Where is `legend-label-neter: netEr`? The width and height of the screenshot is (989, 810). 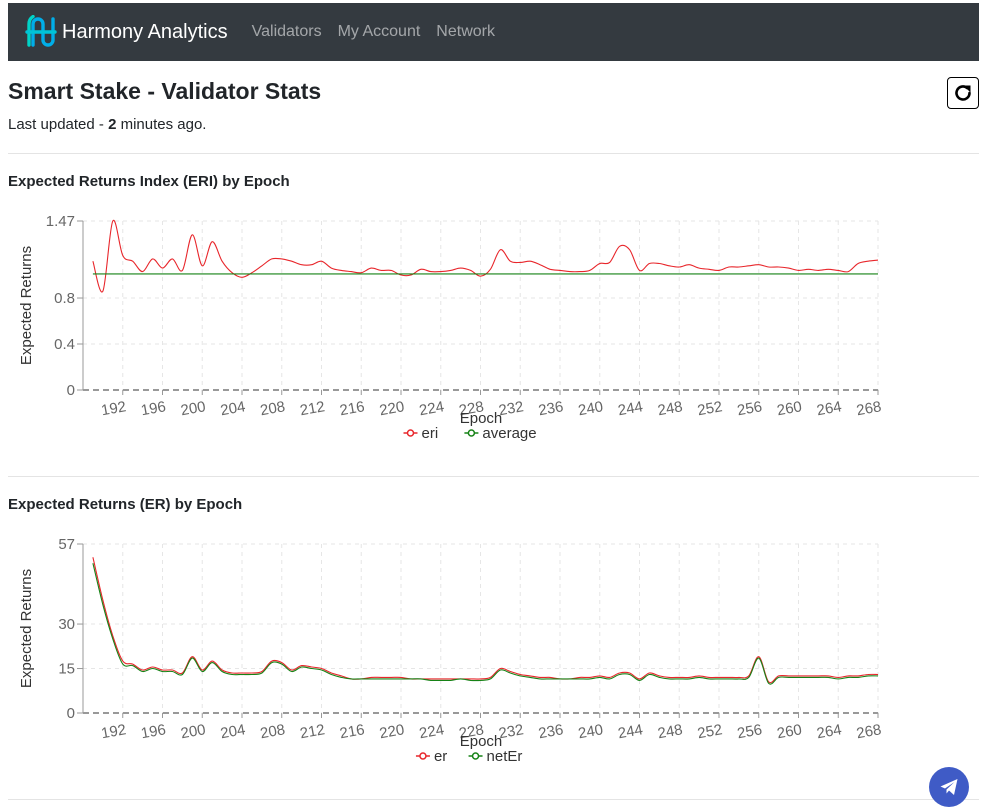 legend-label-neter: netEr is located at coordinates (505, 756).